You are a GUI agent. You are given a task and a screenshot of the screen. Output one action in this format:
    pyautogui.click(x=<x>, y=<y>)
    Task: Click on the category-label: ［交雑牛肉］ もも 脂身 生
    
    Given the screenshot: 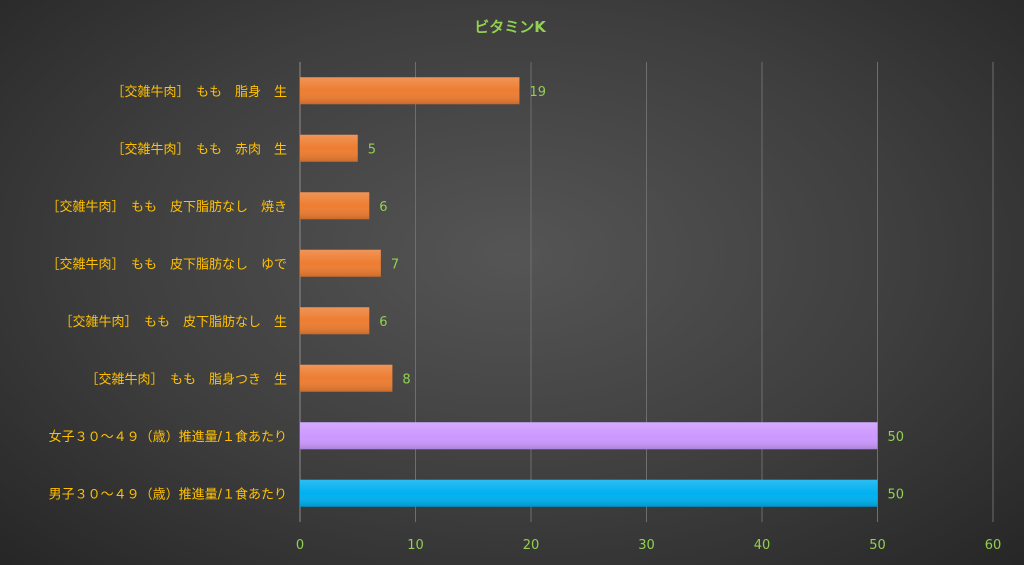 What is the action you would take?
    pyautogui.click(x=199, y=92)
    